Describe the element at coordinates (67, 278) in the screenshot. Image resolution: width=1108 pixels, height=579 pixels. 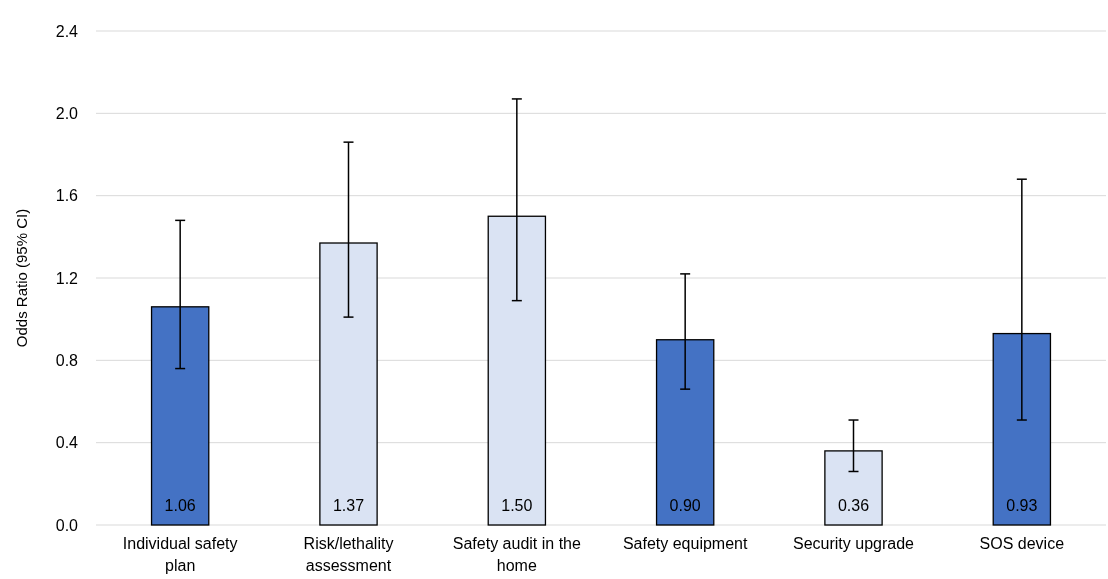
I see `y-tick-label: 1.2` at that location.